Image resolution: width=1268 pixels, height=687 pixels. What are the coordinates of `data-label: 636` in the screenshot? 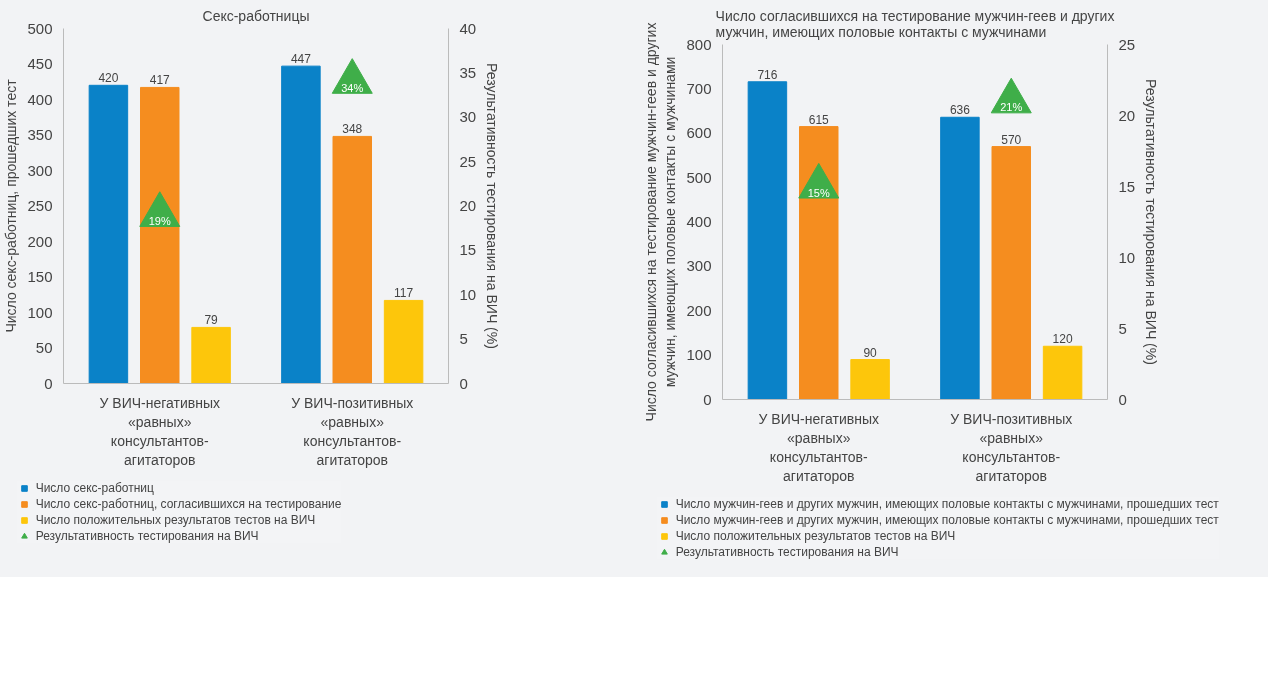 It's located at (960, 110).